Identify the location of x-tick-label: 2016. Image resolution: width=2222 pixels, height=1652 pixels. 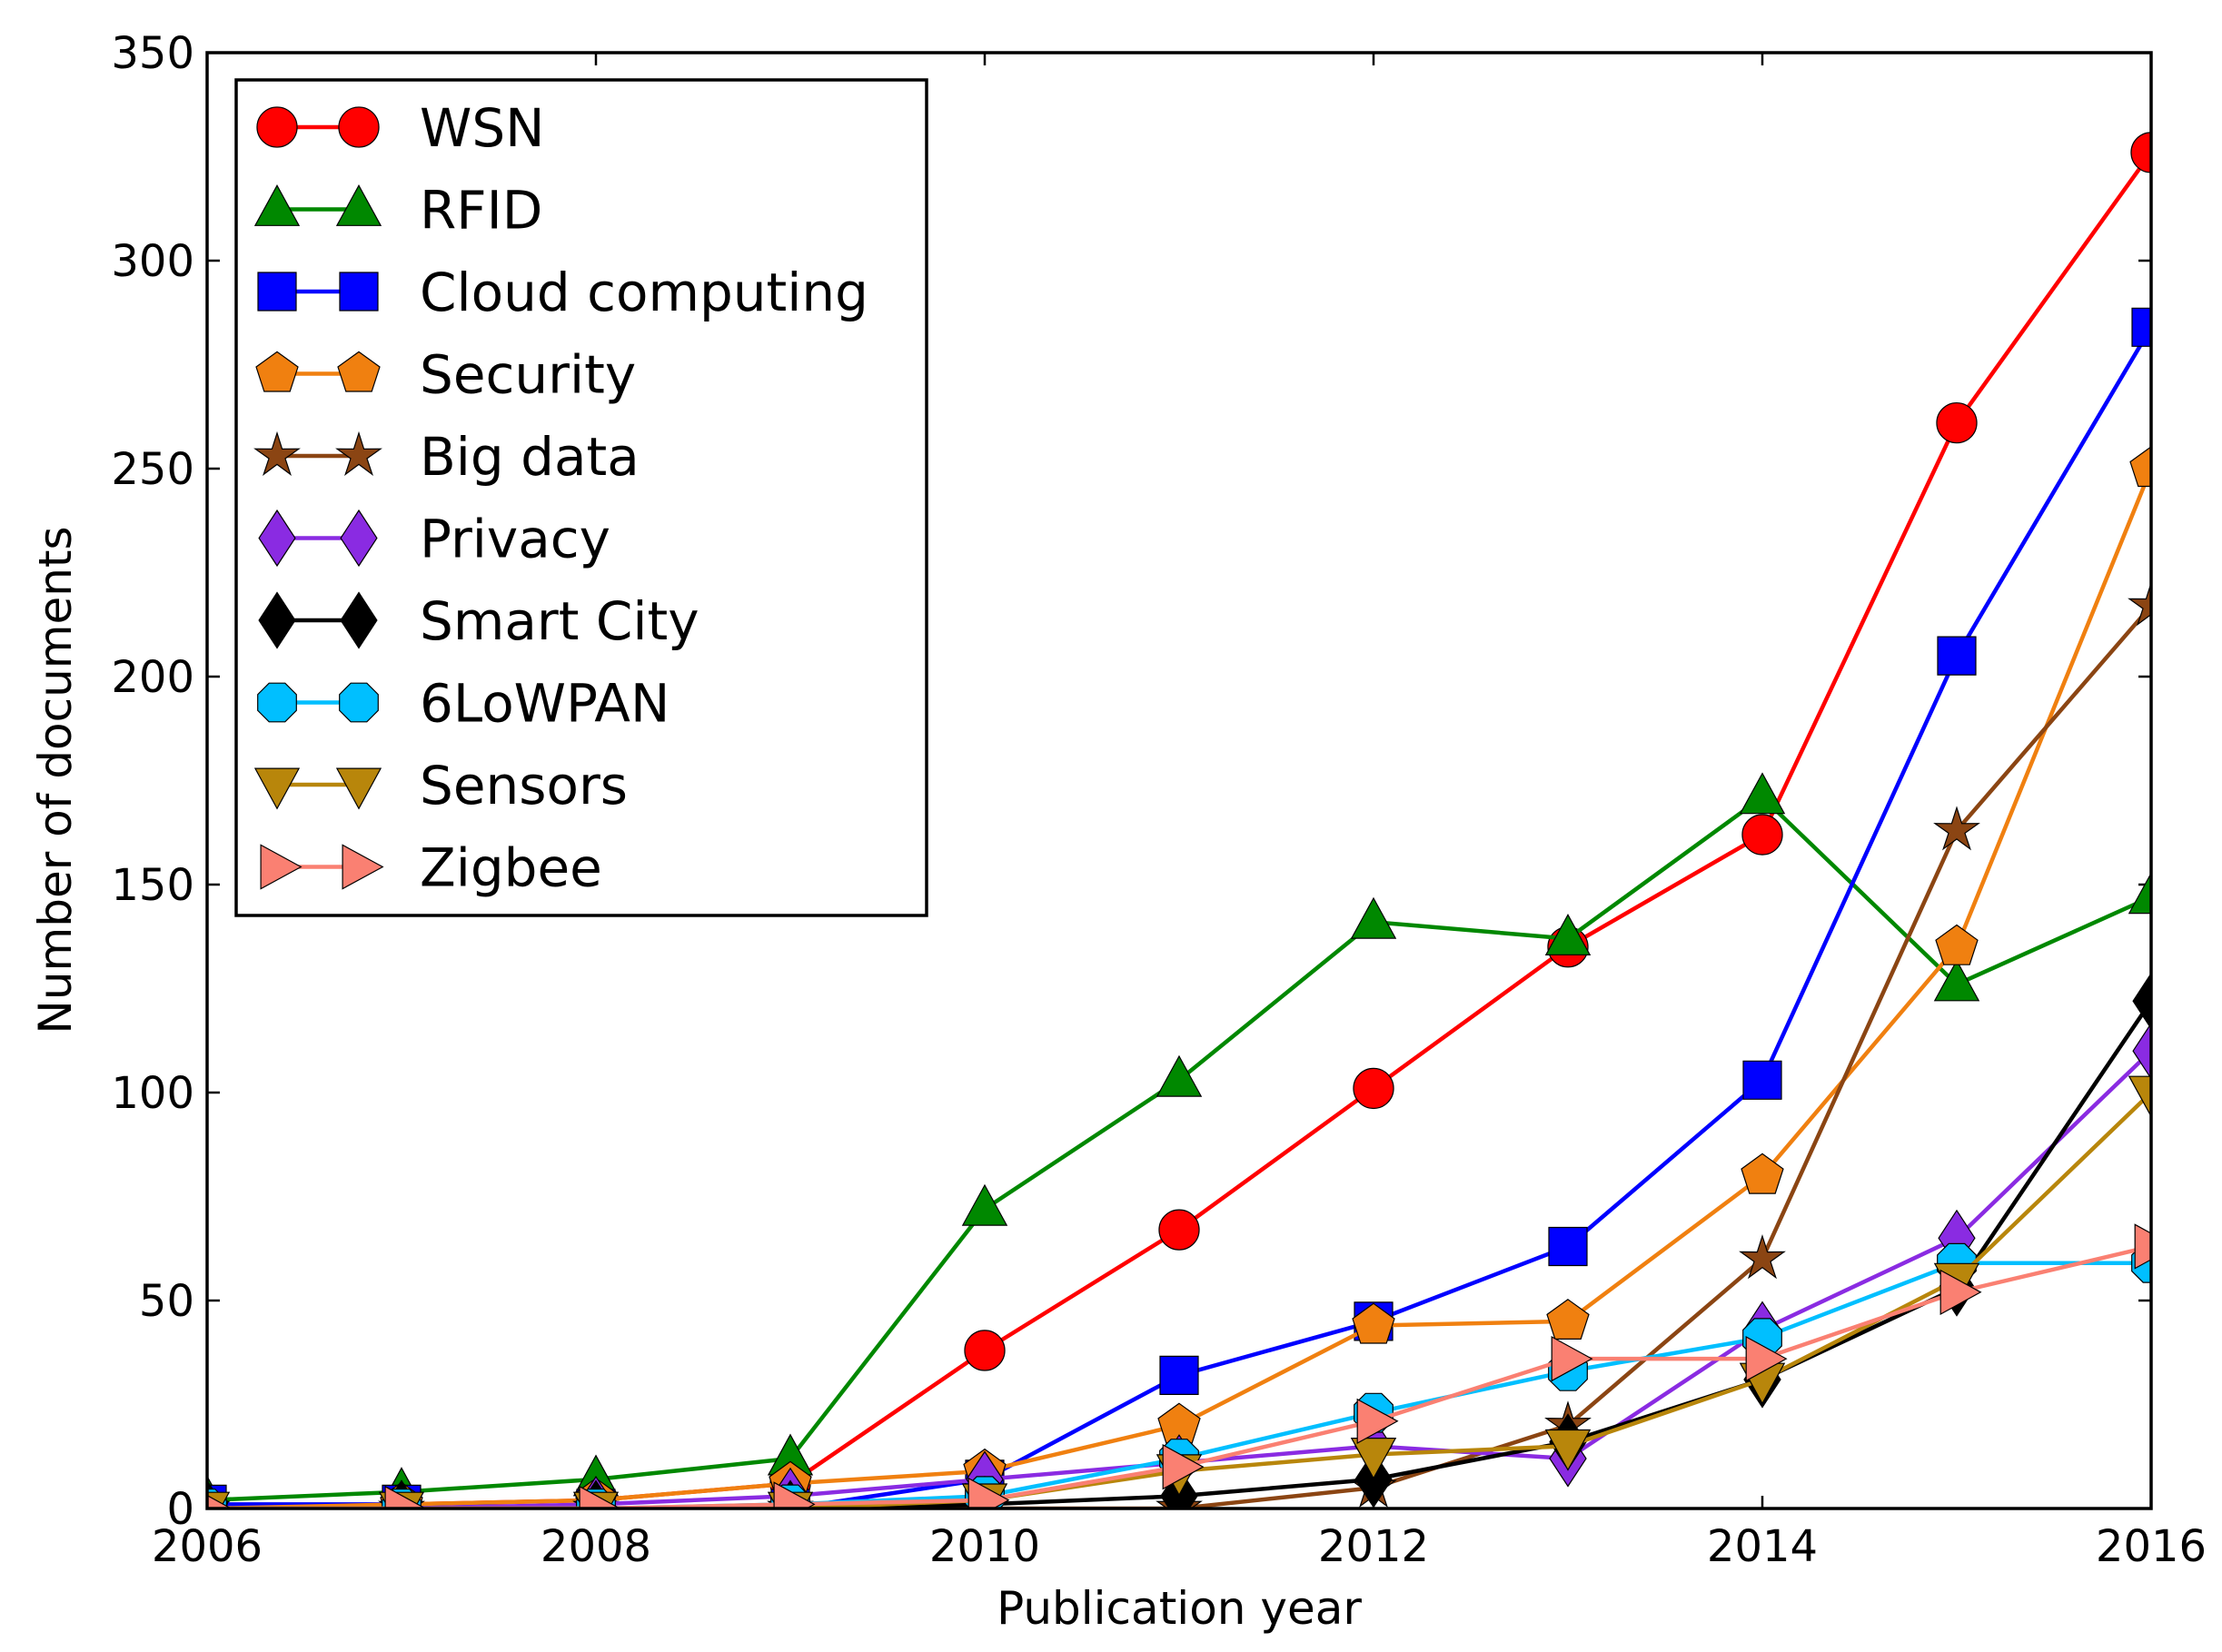
(2151, 1546).